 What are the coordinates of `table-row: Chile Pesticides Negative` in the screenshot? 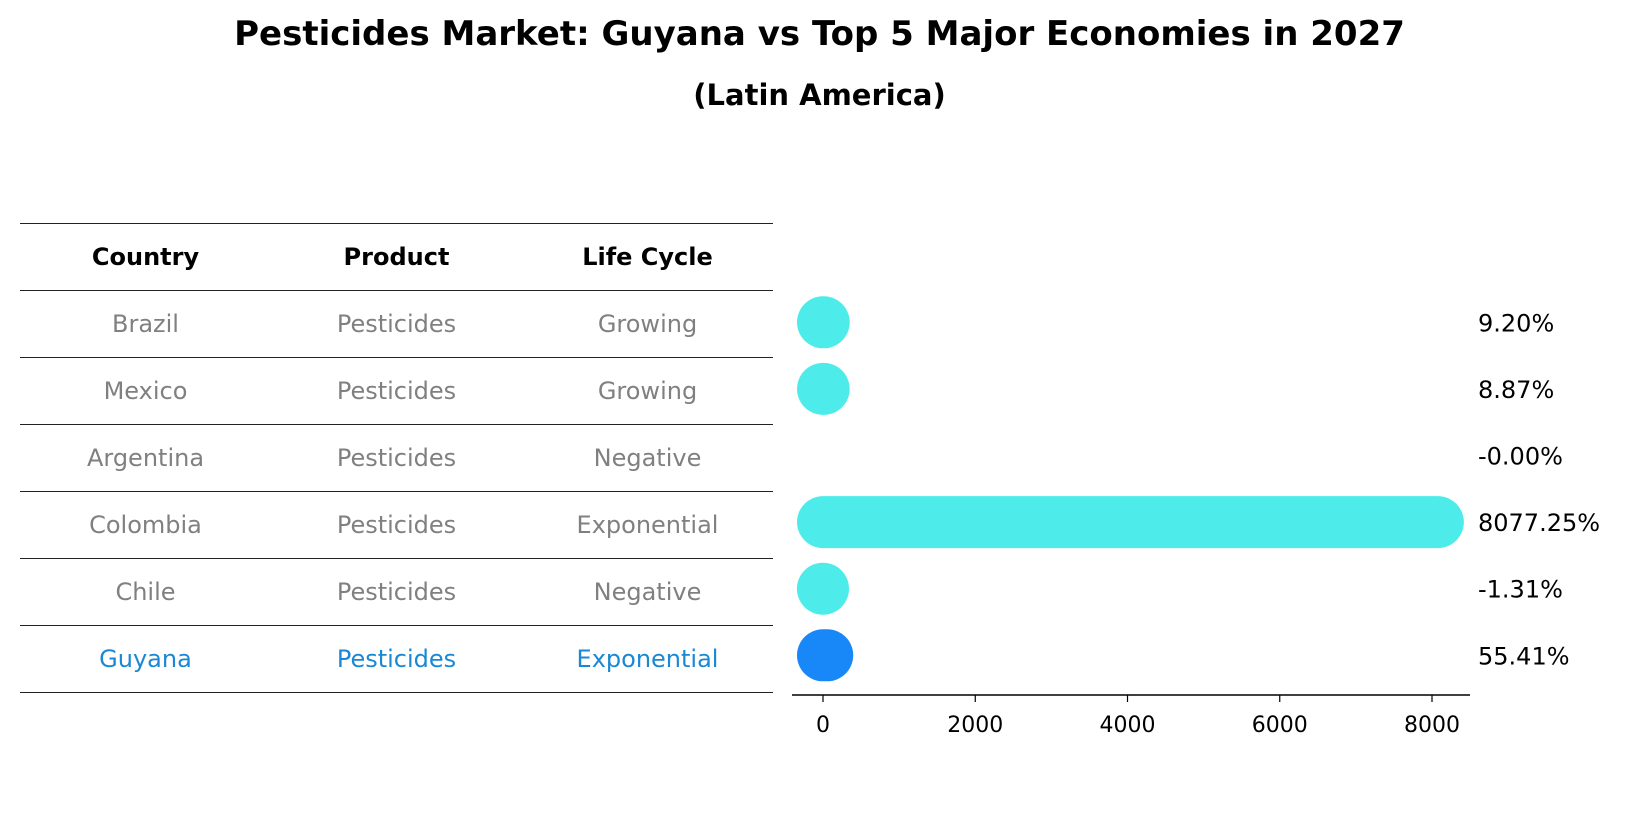 It's located at (396, 591).